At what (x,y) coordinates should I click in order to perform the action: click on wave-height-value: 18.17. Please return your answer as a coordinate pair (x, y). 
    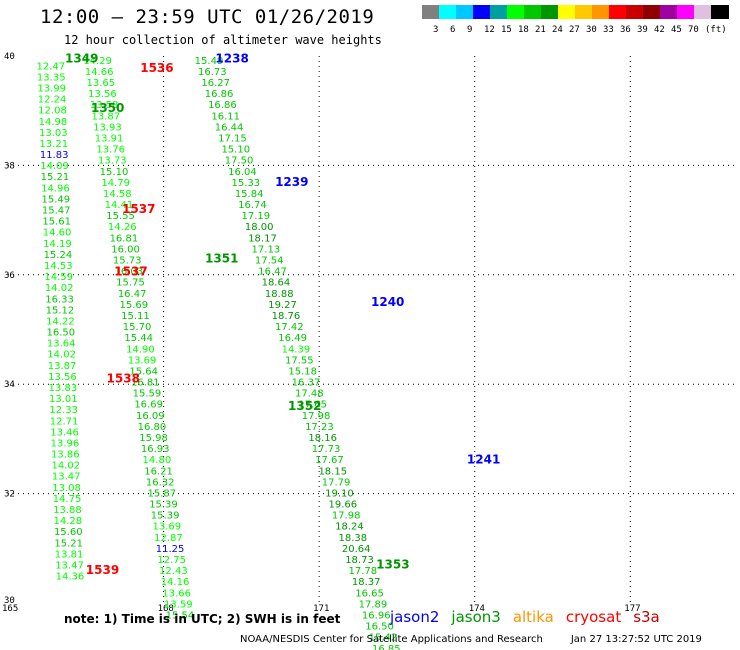
    Looking at the image, I should click on (262, 238).